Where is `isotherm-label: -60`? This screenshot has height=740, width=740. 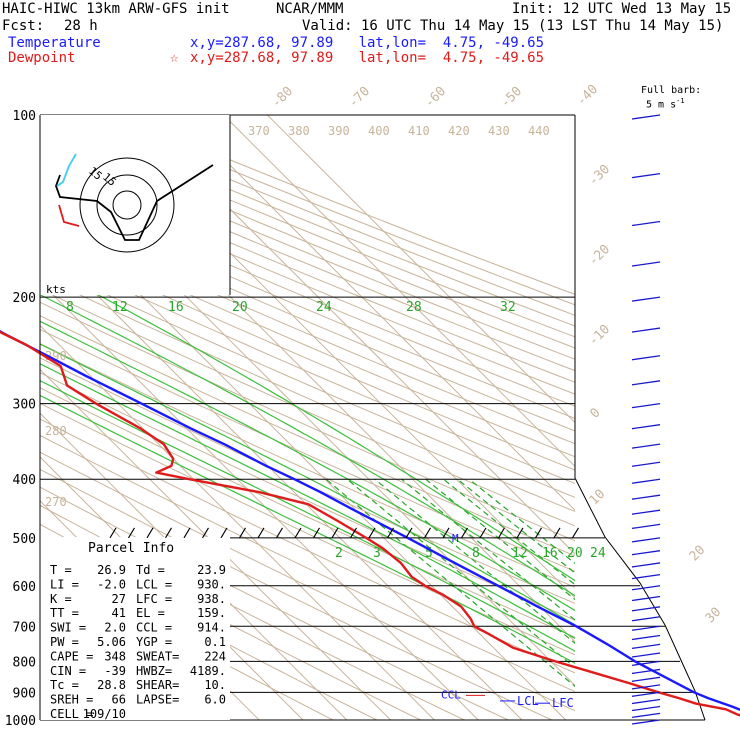 isotherm-label: -60 is located at coordinates (435, 97).